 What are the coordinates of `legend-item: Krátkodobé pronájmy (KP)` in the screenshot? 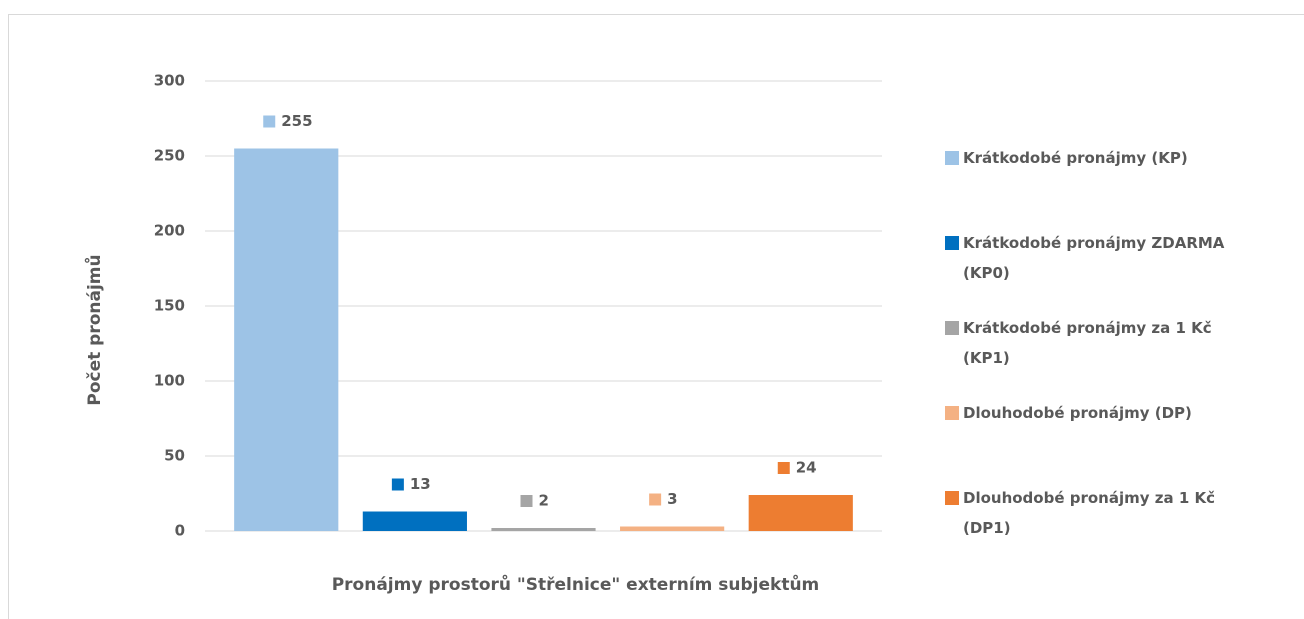 It's located at (1095, 158).